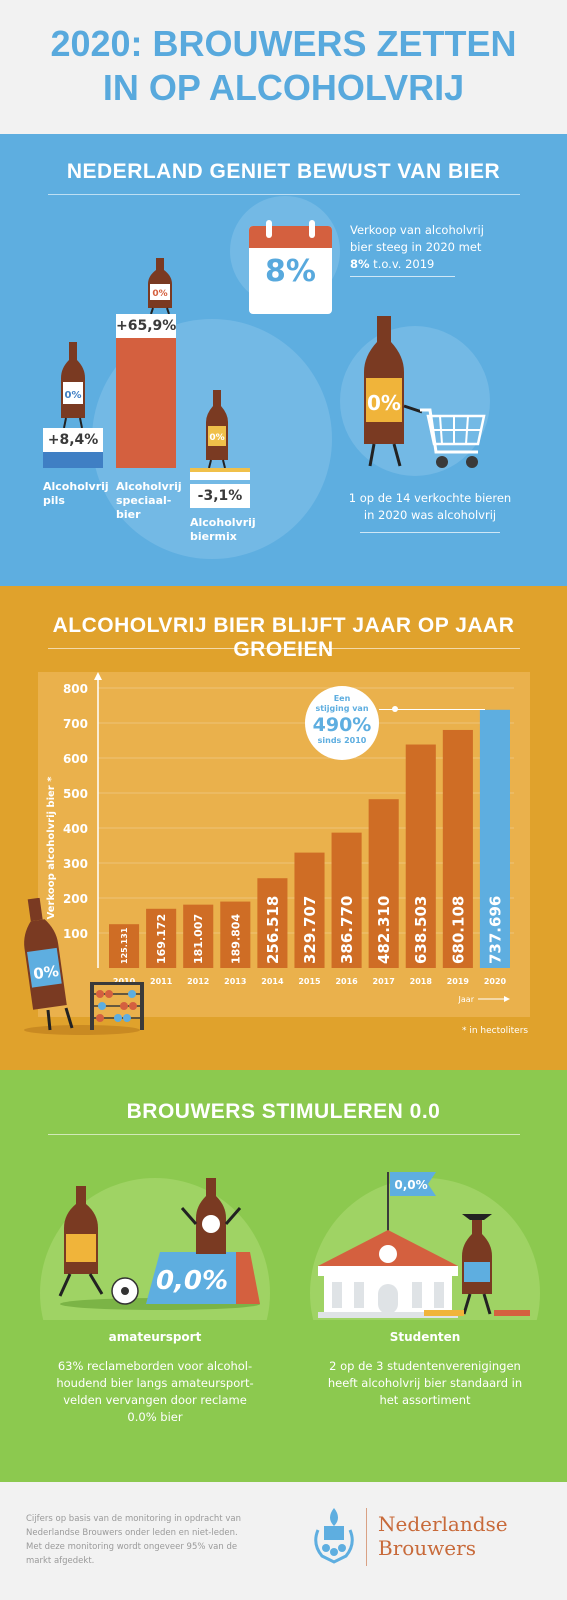 Image resolution: width=567 pixels, height=1600 pixels. I want to click on bar-value-label: 482.310, so click(384, 930).